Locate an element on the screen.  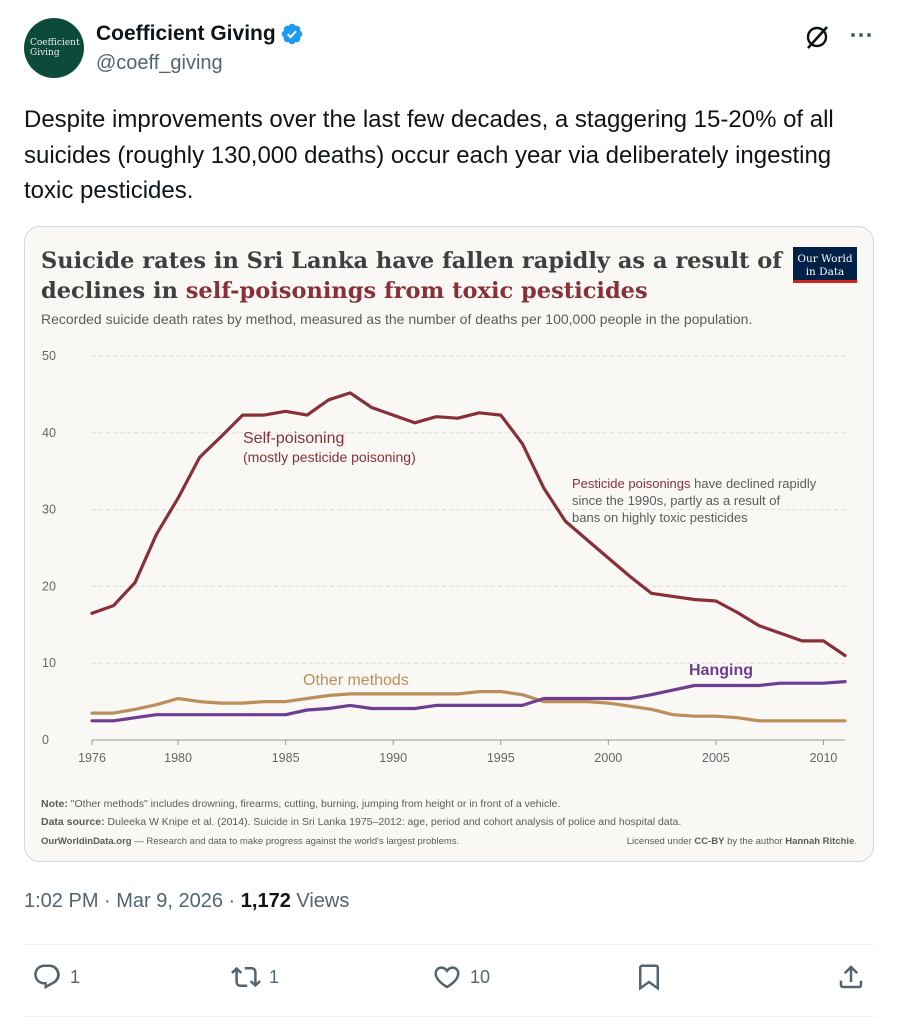
tweet-meta: 1:02 PM · Mar 9, 2026 · 1,172 Views is located at coordinates (186, 901).